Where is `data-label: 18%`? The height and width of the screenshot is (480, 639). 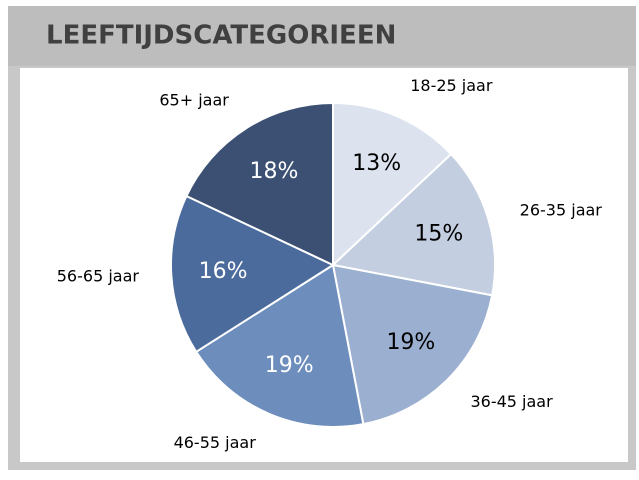 data-label: 18% is located at coordinates (274, 171).